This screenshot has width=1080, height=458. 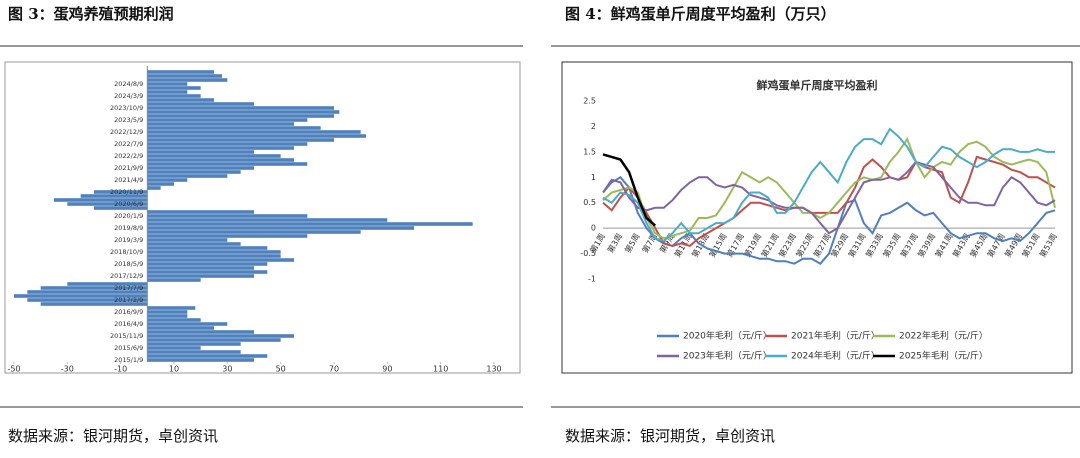 What do you see at coordinates (593, 228) in the screenshot?
I see `y-tick-label: 0` at bounding box center [593, 228].